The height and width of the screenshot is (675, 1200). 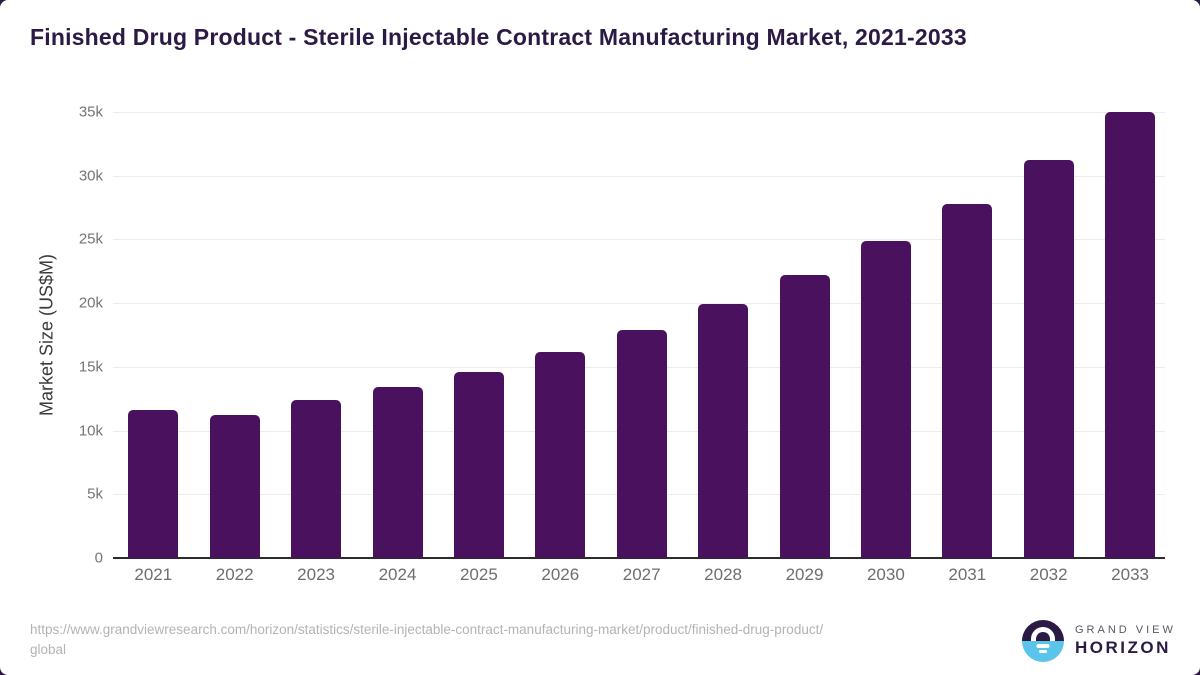 What do you see at coordinates (560, 454) in the screenshot?
I see `bar-2026` at bounding box center [560, 454].